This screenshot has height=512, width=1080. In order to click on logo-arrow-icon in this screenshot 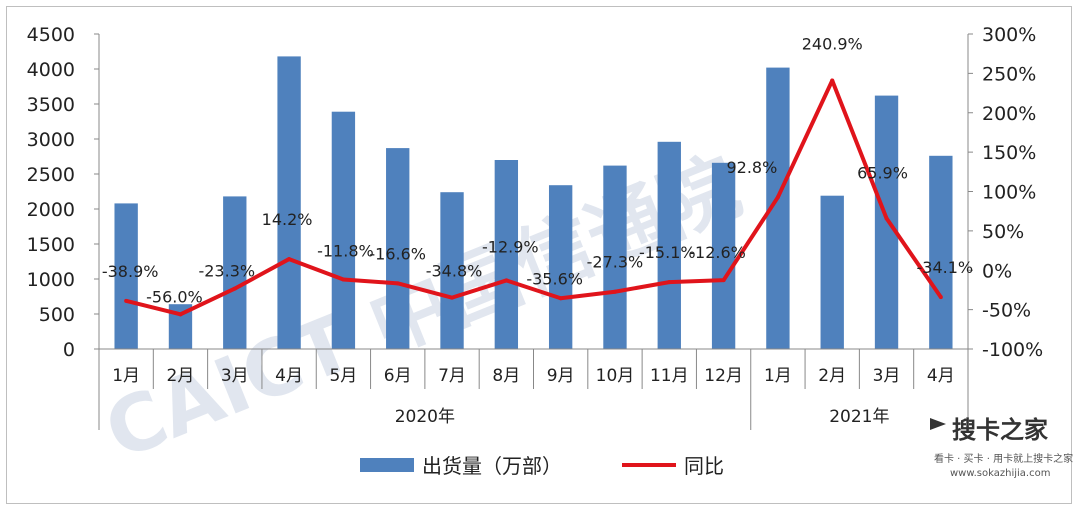, I will do `click(938, 424)`.